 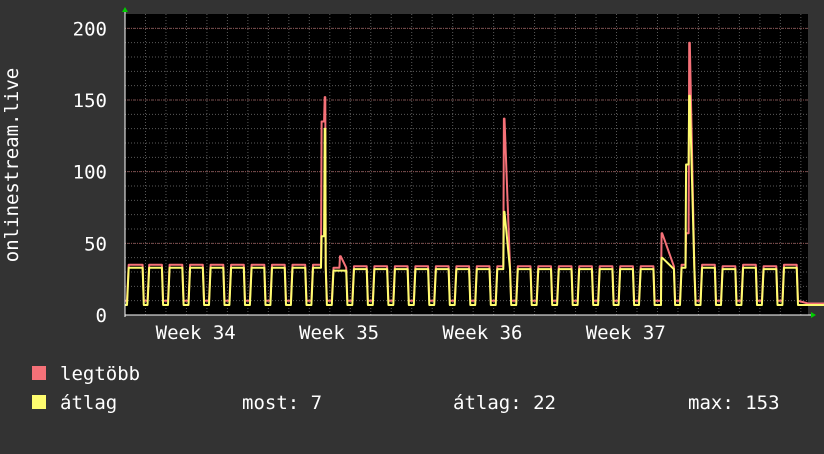 What do you see at coordinates (626, 333) in the screenshot?
I see `x-tick-label: Week 37` at bounding box center [626, 333].